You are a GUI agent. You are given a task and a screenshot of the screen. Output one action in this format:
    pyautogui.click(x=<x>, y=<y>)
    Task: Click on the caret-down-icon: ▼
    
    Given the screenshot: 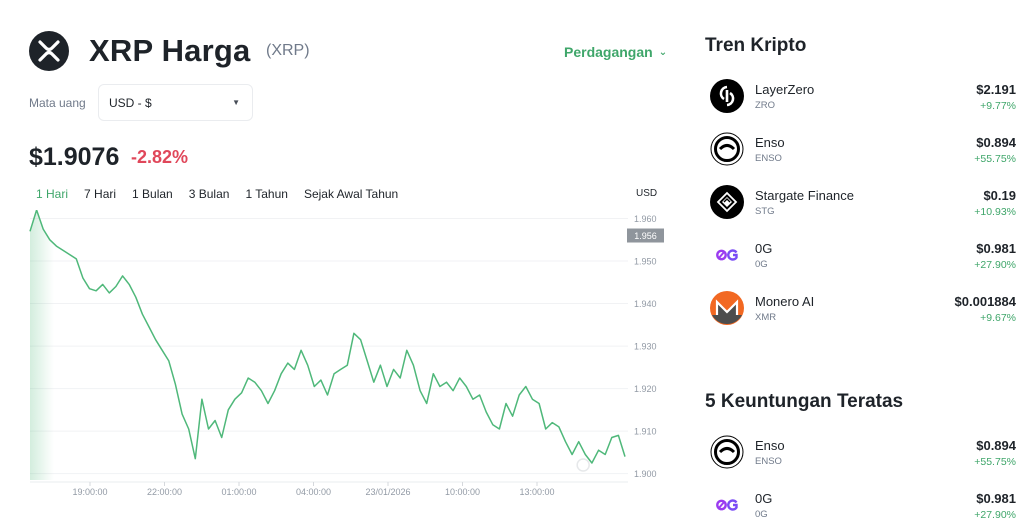 What is the action you would take?
    pyautogui.click(x=236, y=102)
    